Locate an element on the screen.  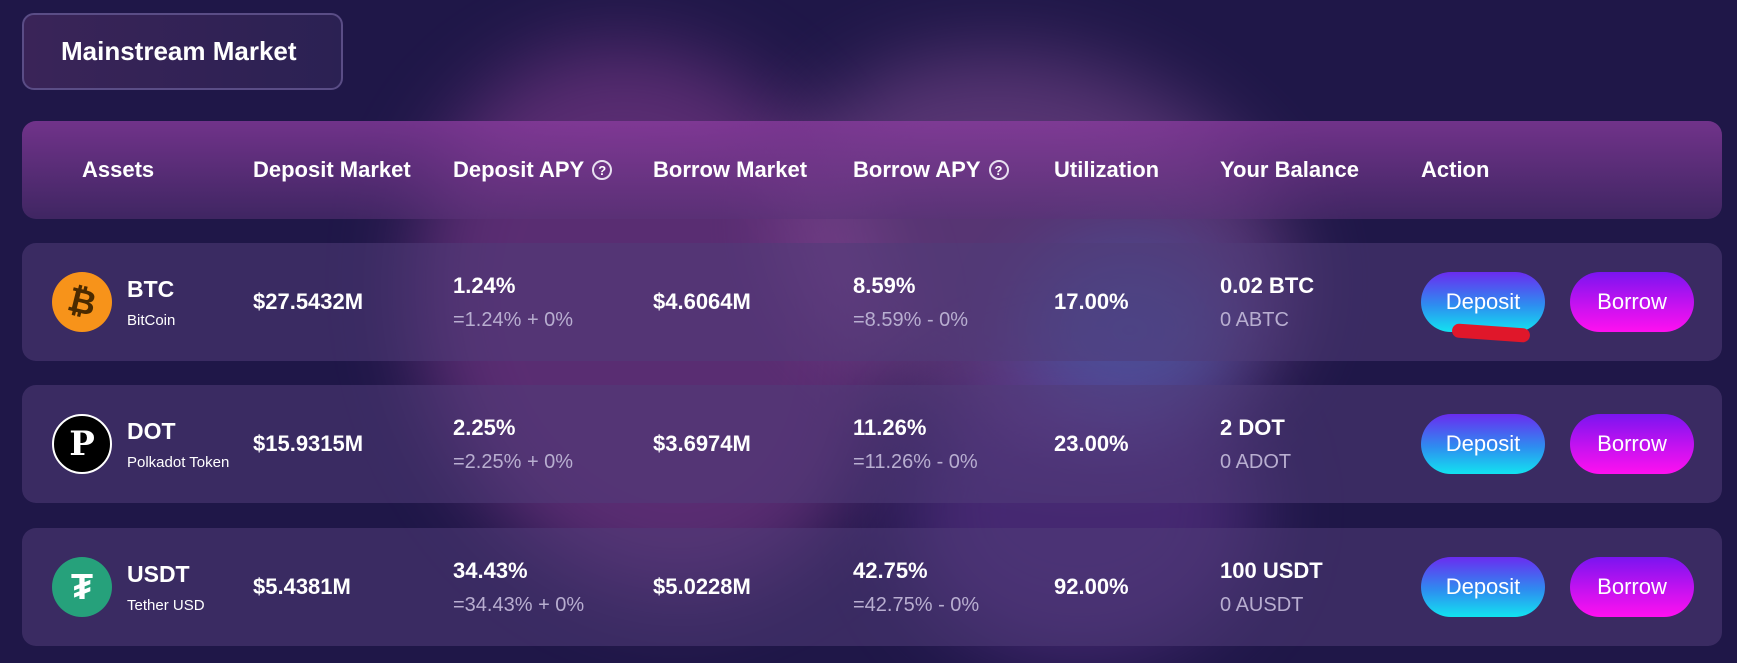
asset-name: Polkadot Token is located at coordinates (178, 462).